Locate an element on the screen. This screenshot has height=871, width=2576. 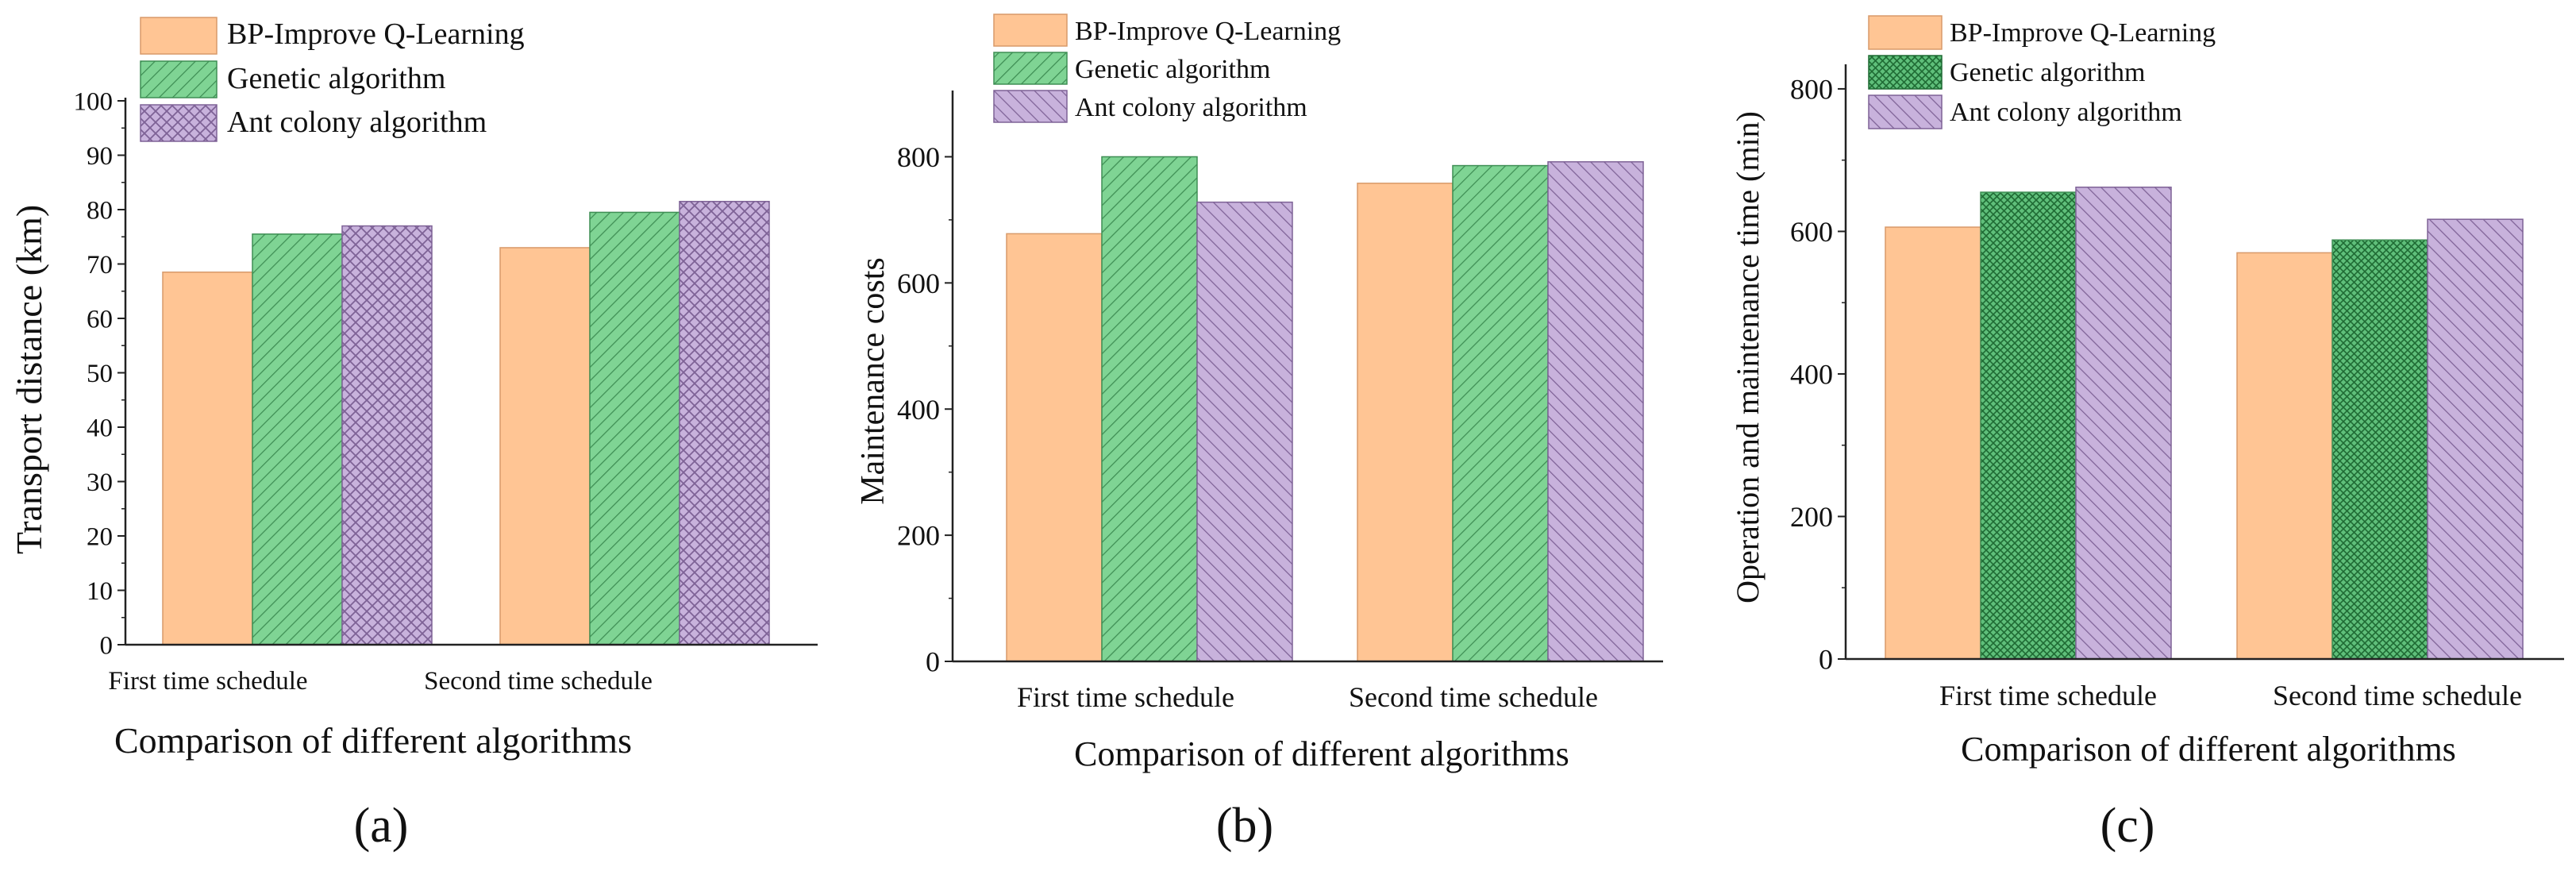
panel-a-xlabel: Comparison of different algorithms is located at coordinates (373, 740).